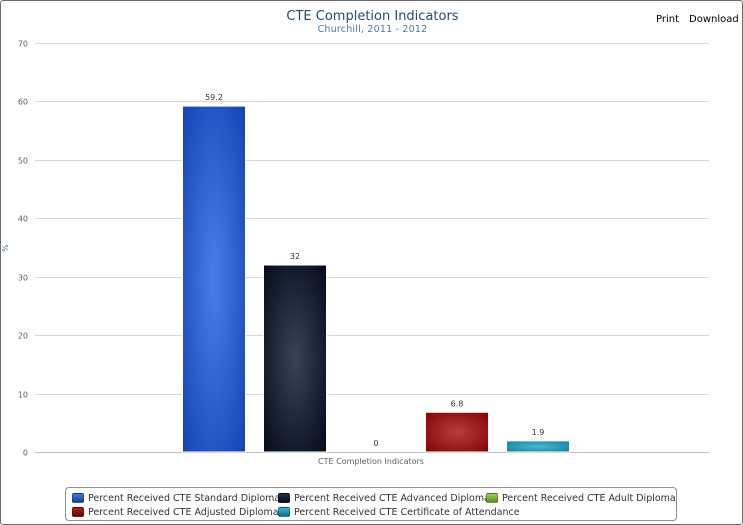 This screenshot has width=743, height=525. Describe the element at coordinates (457, 403) in the screenshot. I see `data-label: 6.8` at that location.